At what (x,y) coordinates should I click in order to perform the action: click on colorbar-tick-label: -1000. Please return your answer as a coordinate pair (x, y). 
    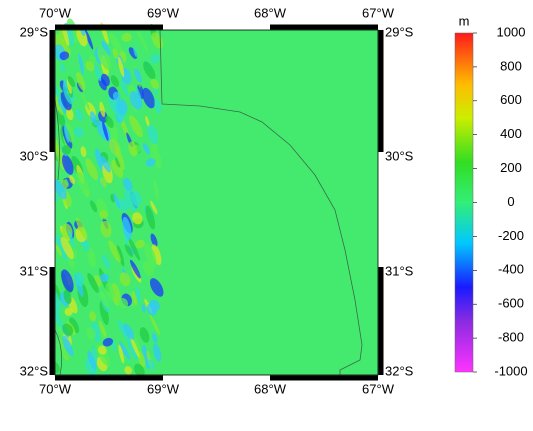
    Looking at the image, I should click on (510, 370).